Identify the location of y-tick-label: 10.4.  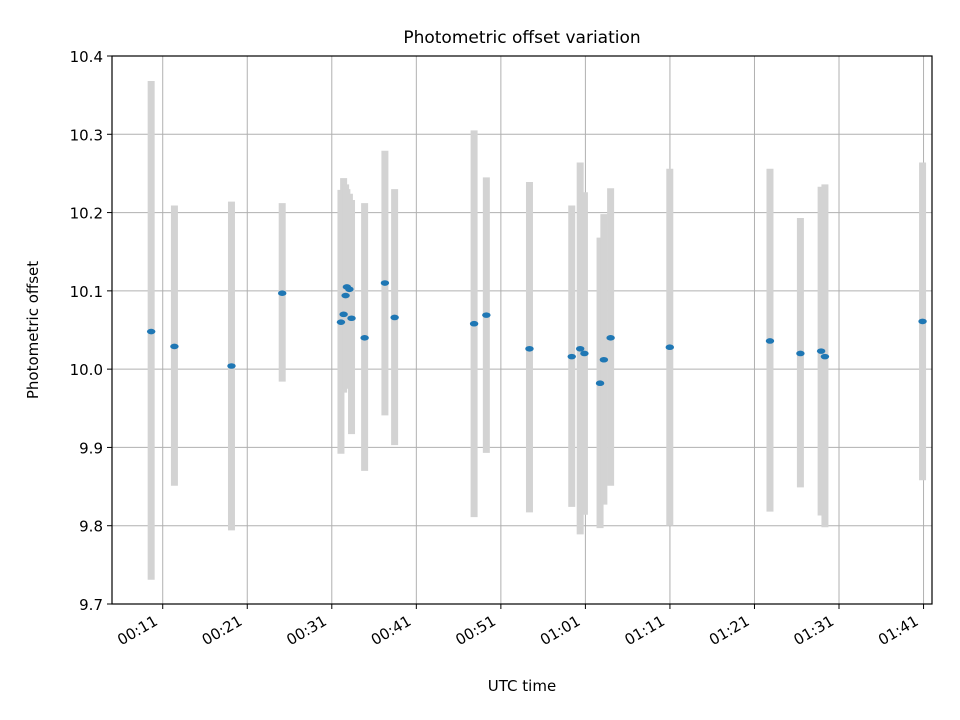
(86, 57).